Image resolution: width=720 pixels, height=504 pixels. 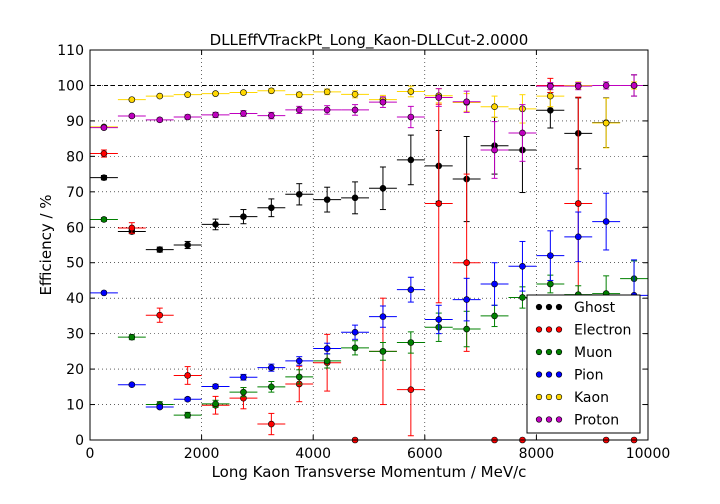 What do you see at coordinates (569, 376) in the screenshot?
I see `legend-entry-pion: Pion` at bounding box center [569, 376].